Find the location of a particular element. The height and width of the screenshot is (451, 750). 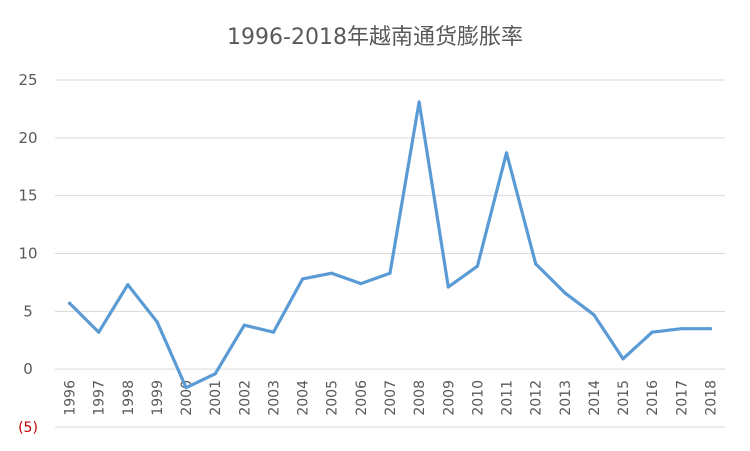

x-tick-label: 2007 is located at coordinates (391, 398).